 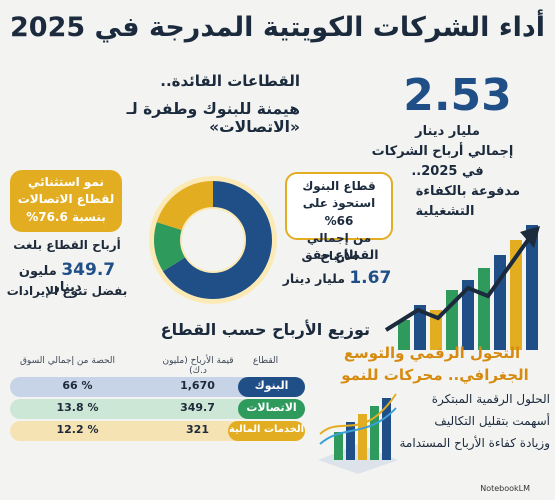 I want to click on row-share: 66 %, so click(x=77, y=385).